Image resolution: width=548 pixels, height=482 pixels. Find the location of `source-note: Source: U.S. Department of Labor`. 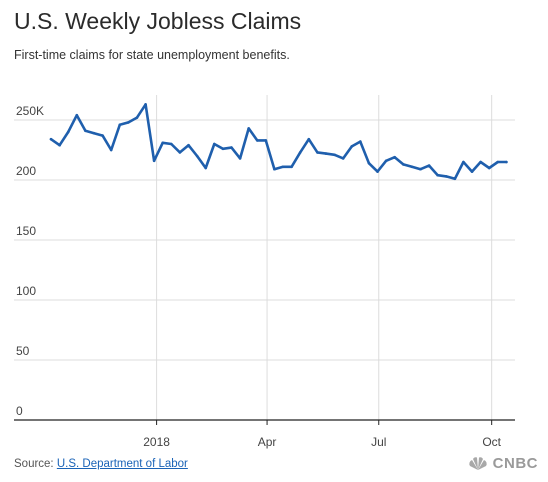

source-note: Source: U.S. Department of Labor is located at coordinates (101, 464).